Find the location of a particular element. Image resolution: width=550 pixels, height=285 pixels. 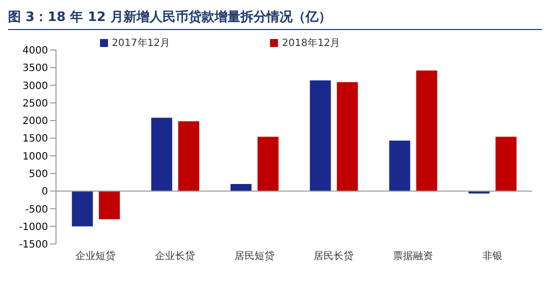

legend-label: 2017年12月 is located at coordinates (141, 43).